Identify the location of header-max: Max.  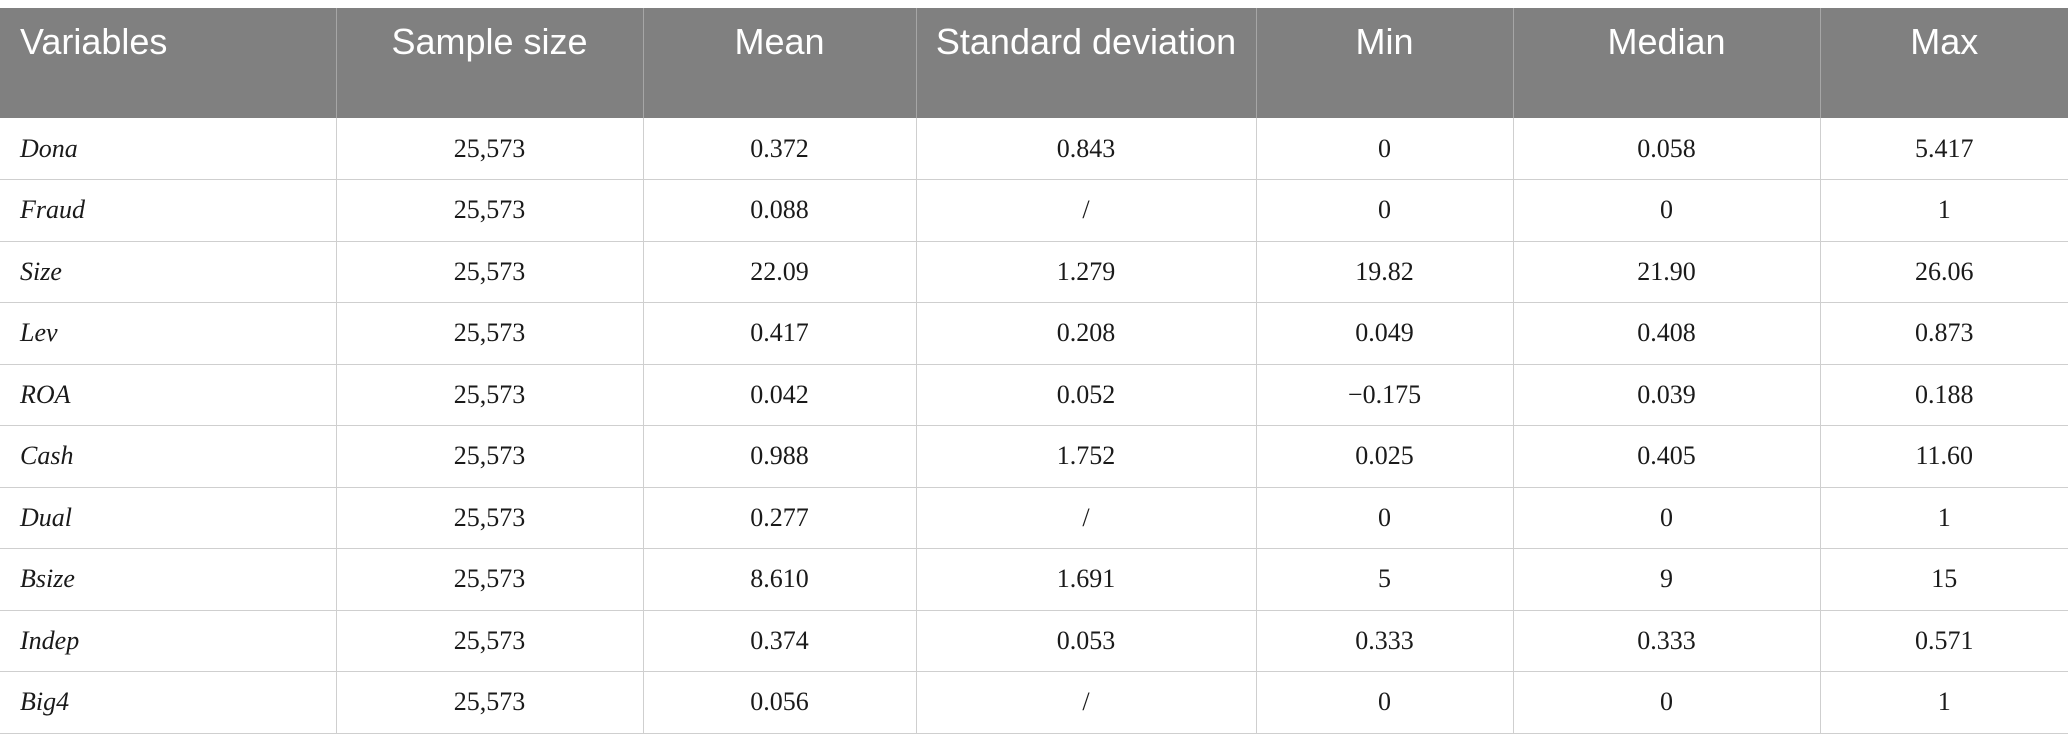
(1943, 63).